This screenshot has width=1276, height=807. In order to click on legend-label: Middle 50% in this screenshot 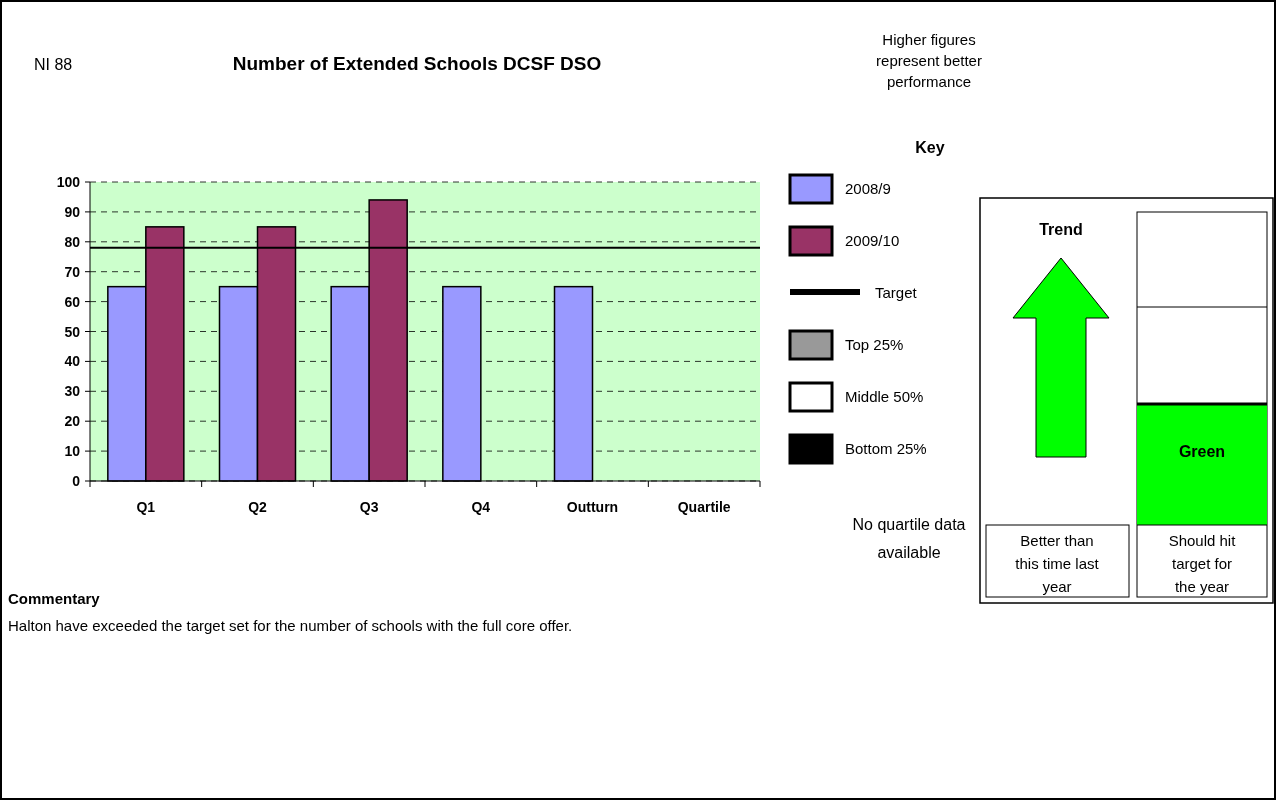, I will do `click(884, 396)`.